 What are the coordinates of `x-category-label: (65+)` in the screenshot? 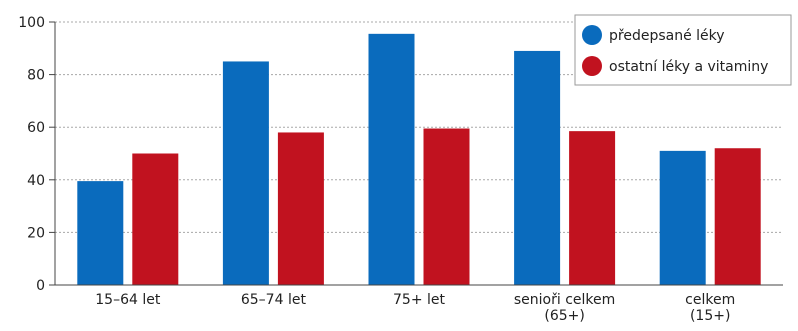 It's located at (564, 316).